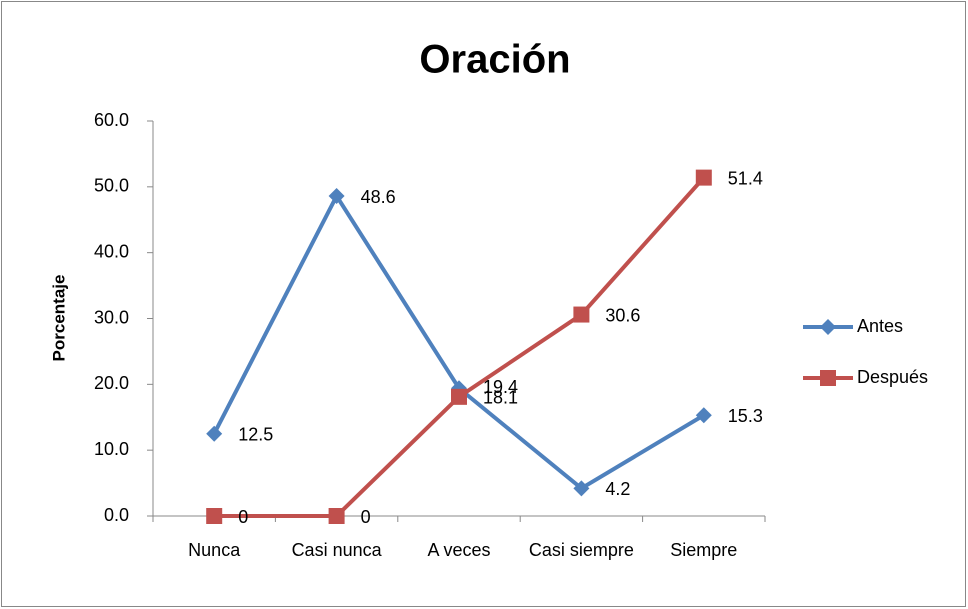 Image resolution: width=968 pixels, height=609 pixels. I want to click on y-tick-label: 40.0, so click(111, 251).